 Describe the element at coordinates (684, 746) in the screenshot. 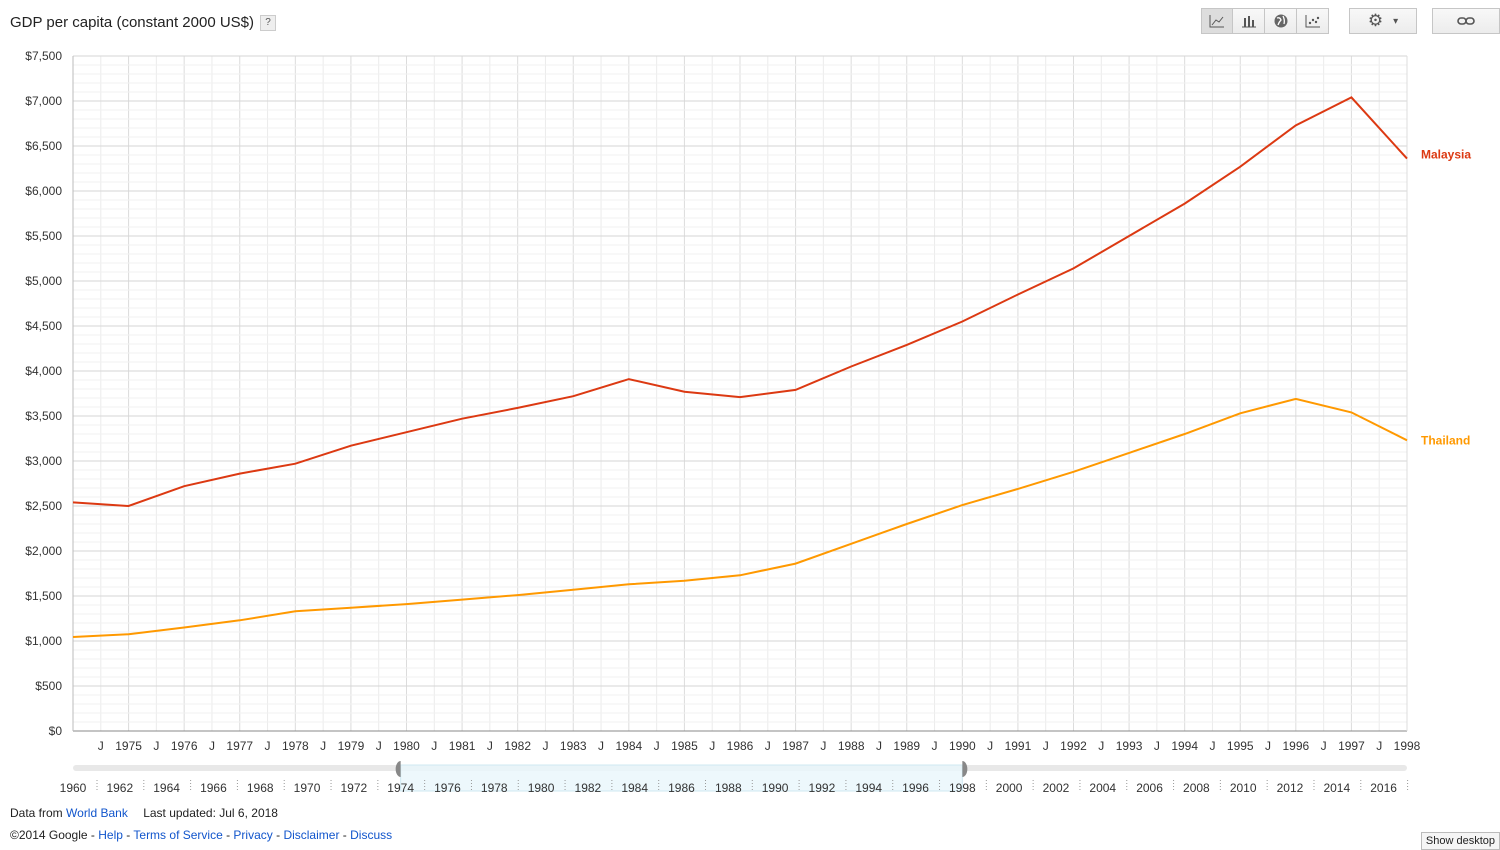

I see `x-tick-label: 1985` at that location.